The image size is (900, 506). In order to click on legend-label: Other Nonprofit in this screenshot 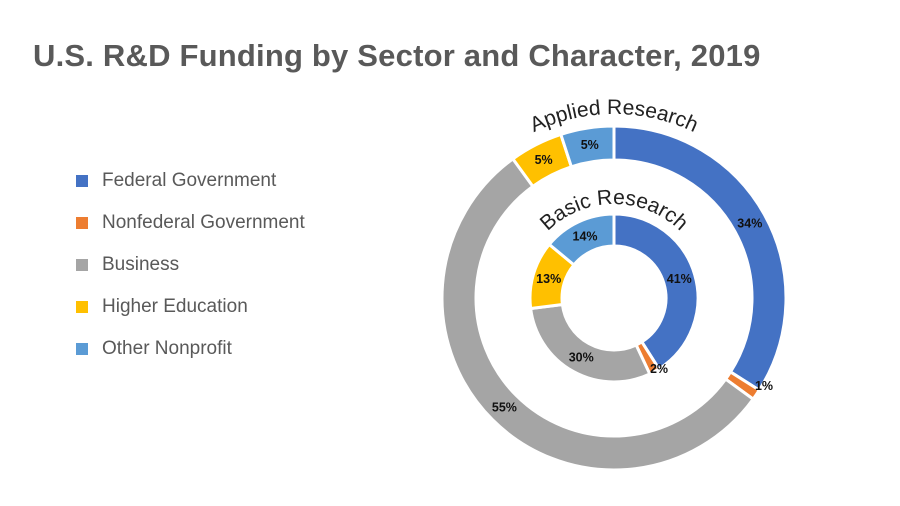, I will do `click(167, 348)`.